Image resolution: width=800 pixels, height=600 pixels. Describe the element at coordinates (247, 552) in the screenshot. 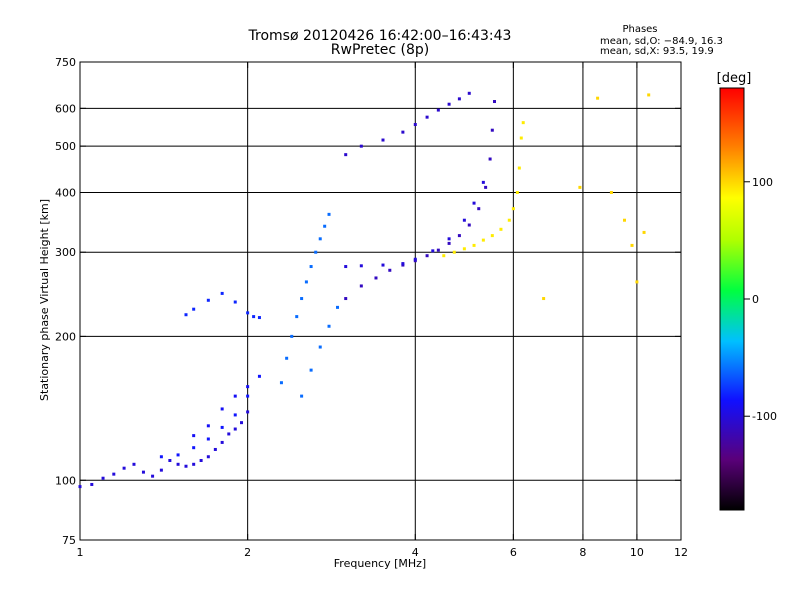

I see `x-tick-label: 2` at that location.